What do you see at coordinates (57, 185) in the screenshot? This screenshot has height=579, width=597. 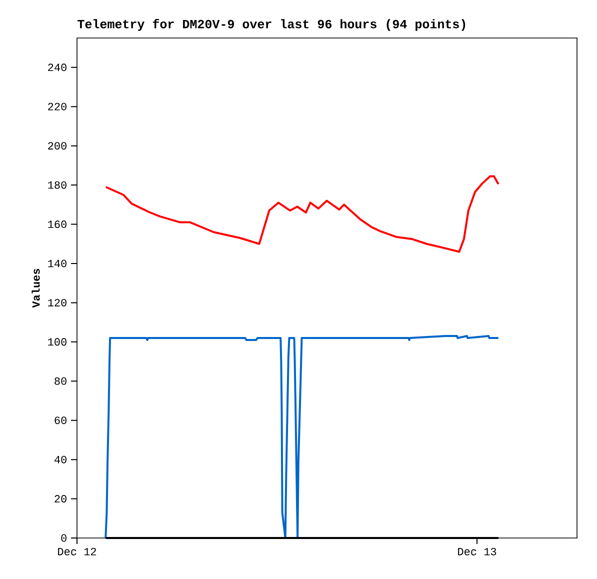 I see `y-tick-label: 180` at bounding box center [57, 185].